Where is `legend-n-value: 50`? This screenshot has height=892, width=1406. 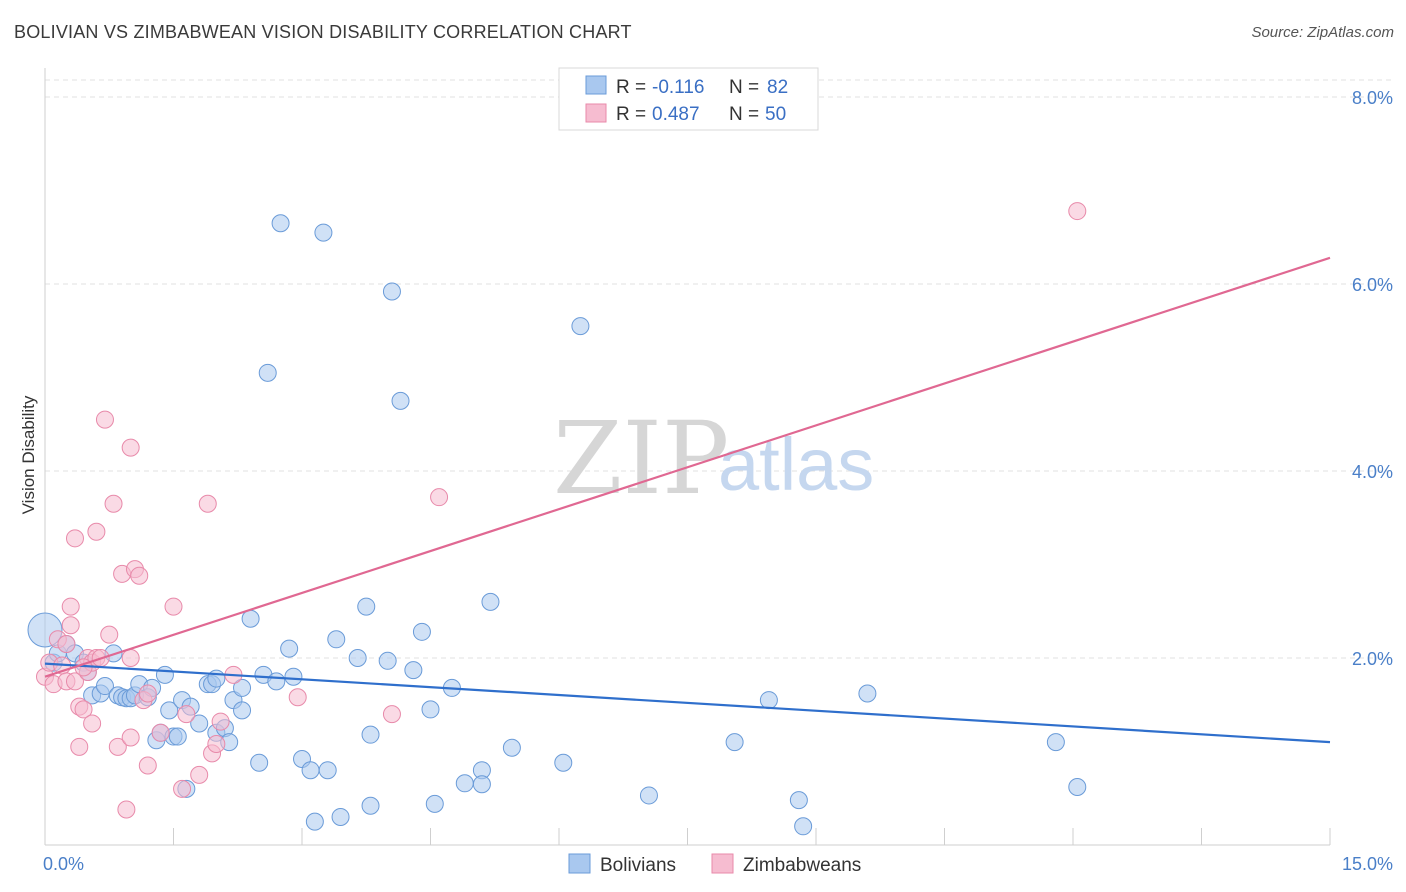 legend-n-value: 50 is located at coordinates (775, 114).